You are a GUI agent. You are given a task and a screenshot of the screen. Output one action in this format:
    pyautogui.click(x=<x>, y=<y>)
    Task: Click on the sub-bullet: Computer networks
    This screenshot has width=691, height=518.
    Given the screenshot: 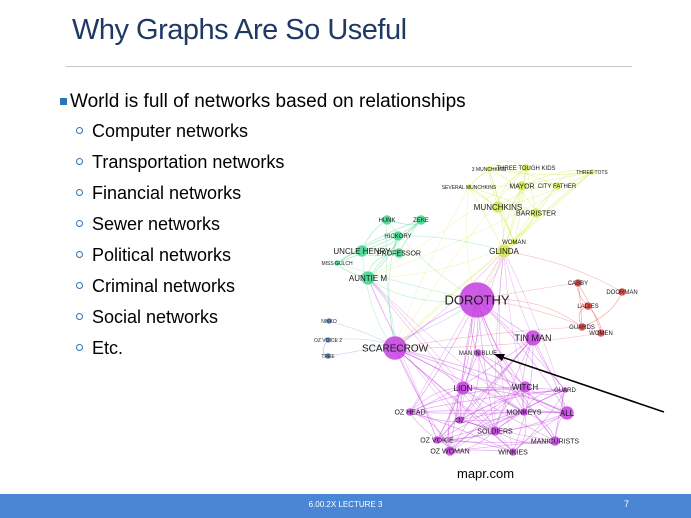 What is the action you would take?
    pyautogui.click(x=263, y=131)
    